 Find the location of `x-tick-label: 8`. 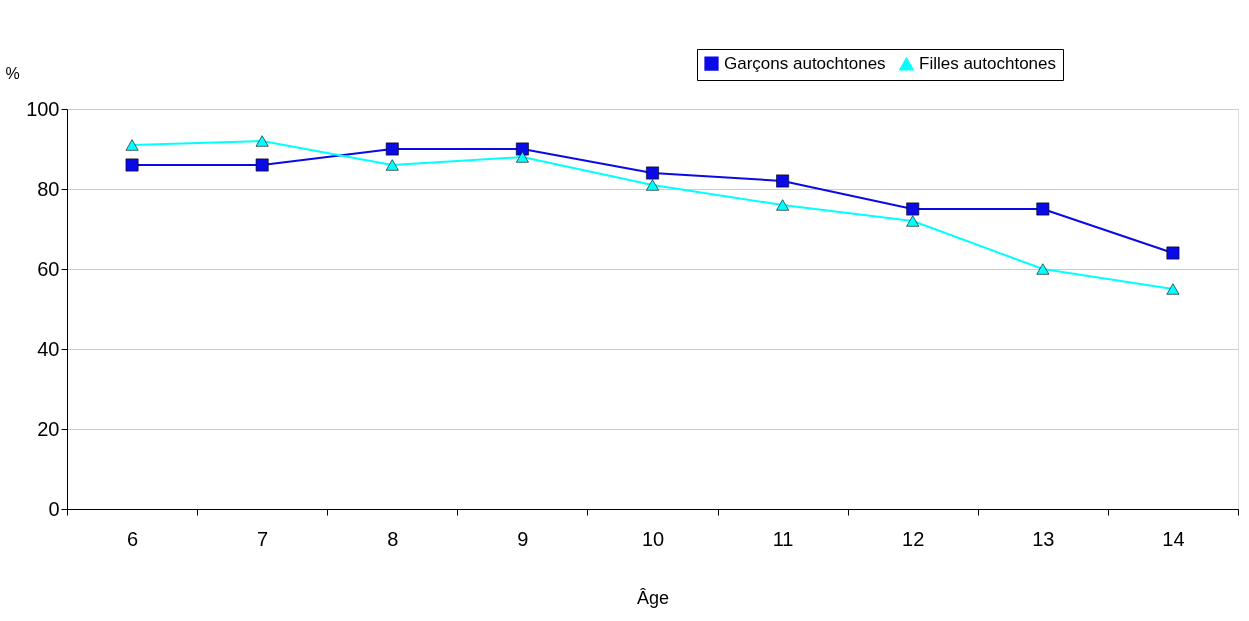

x-tick-label: 8 is located at coordinates (393, 538).